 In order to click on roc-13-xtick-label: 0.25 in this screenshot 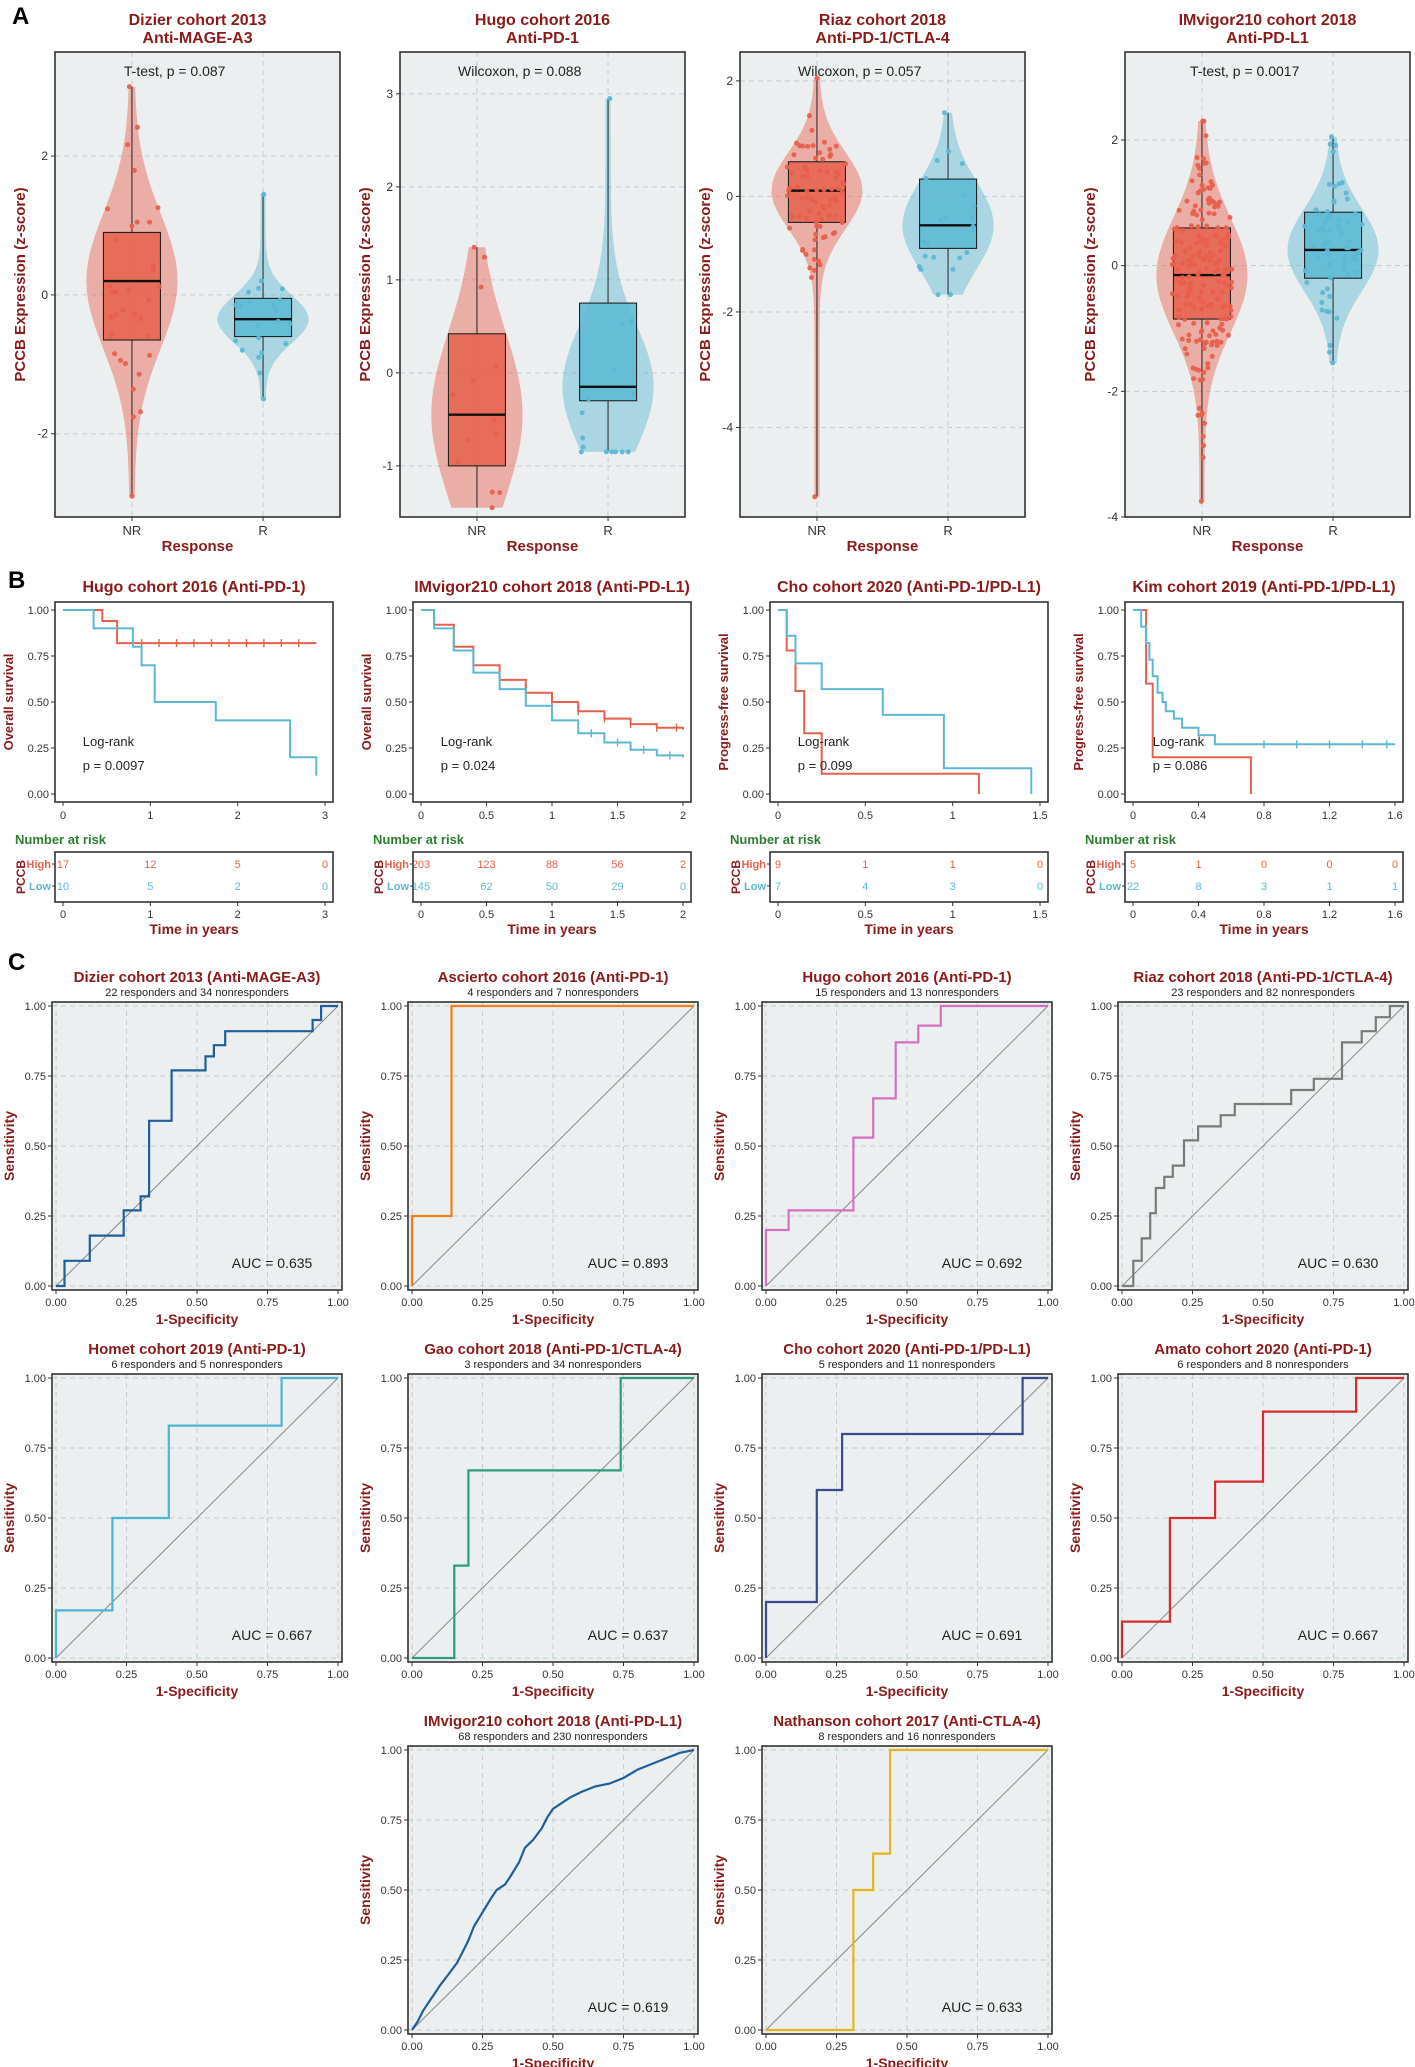, I will do `click(482, 1675)`.